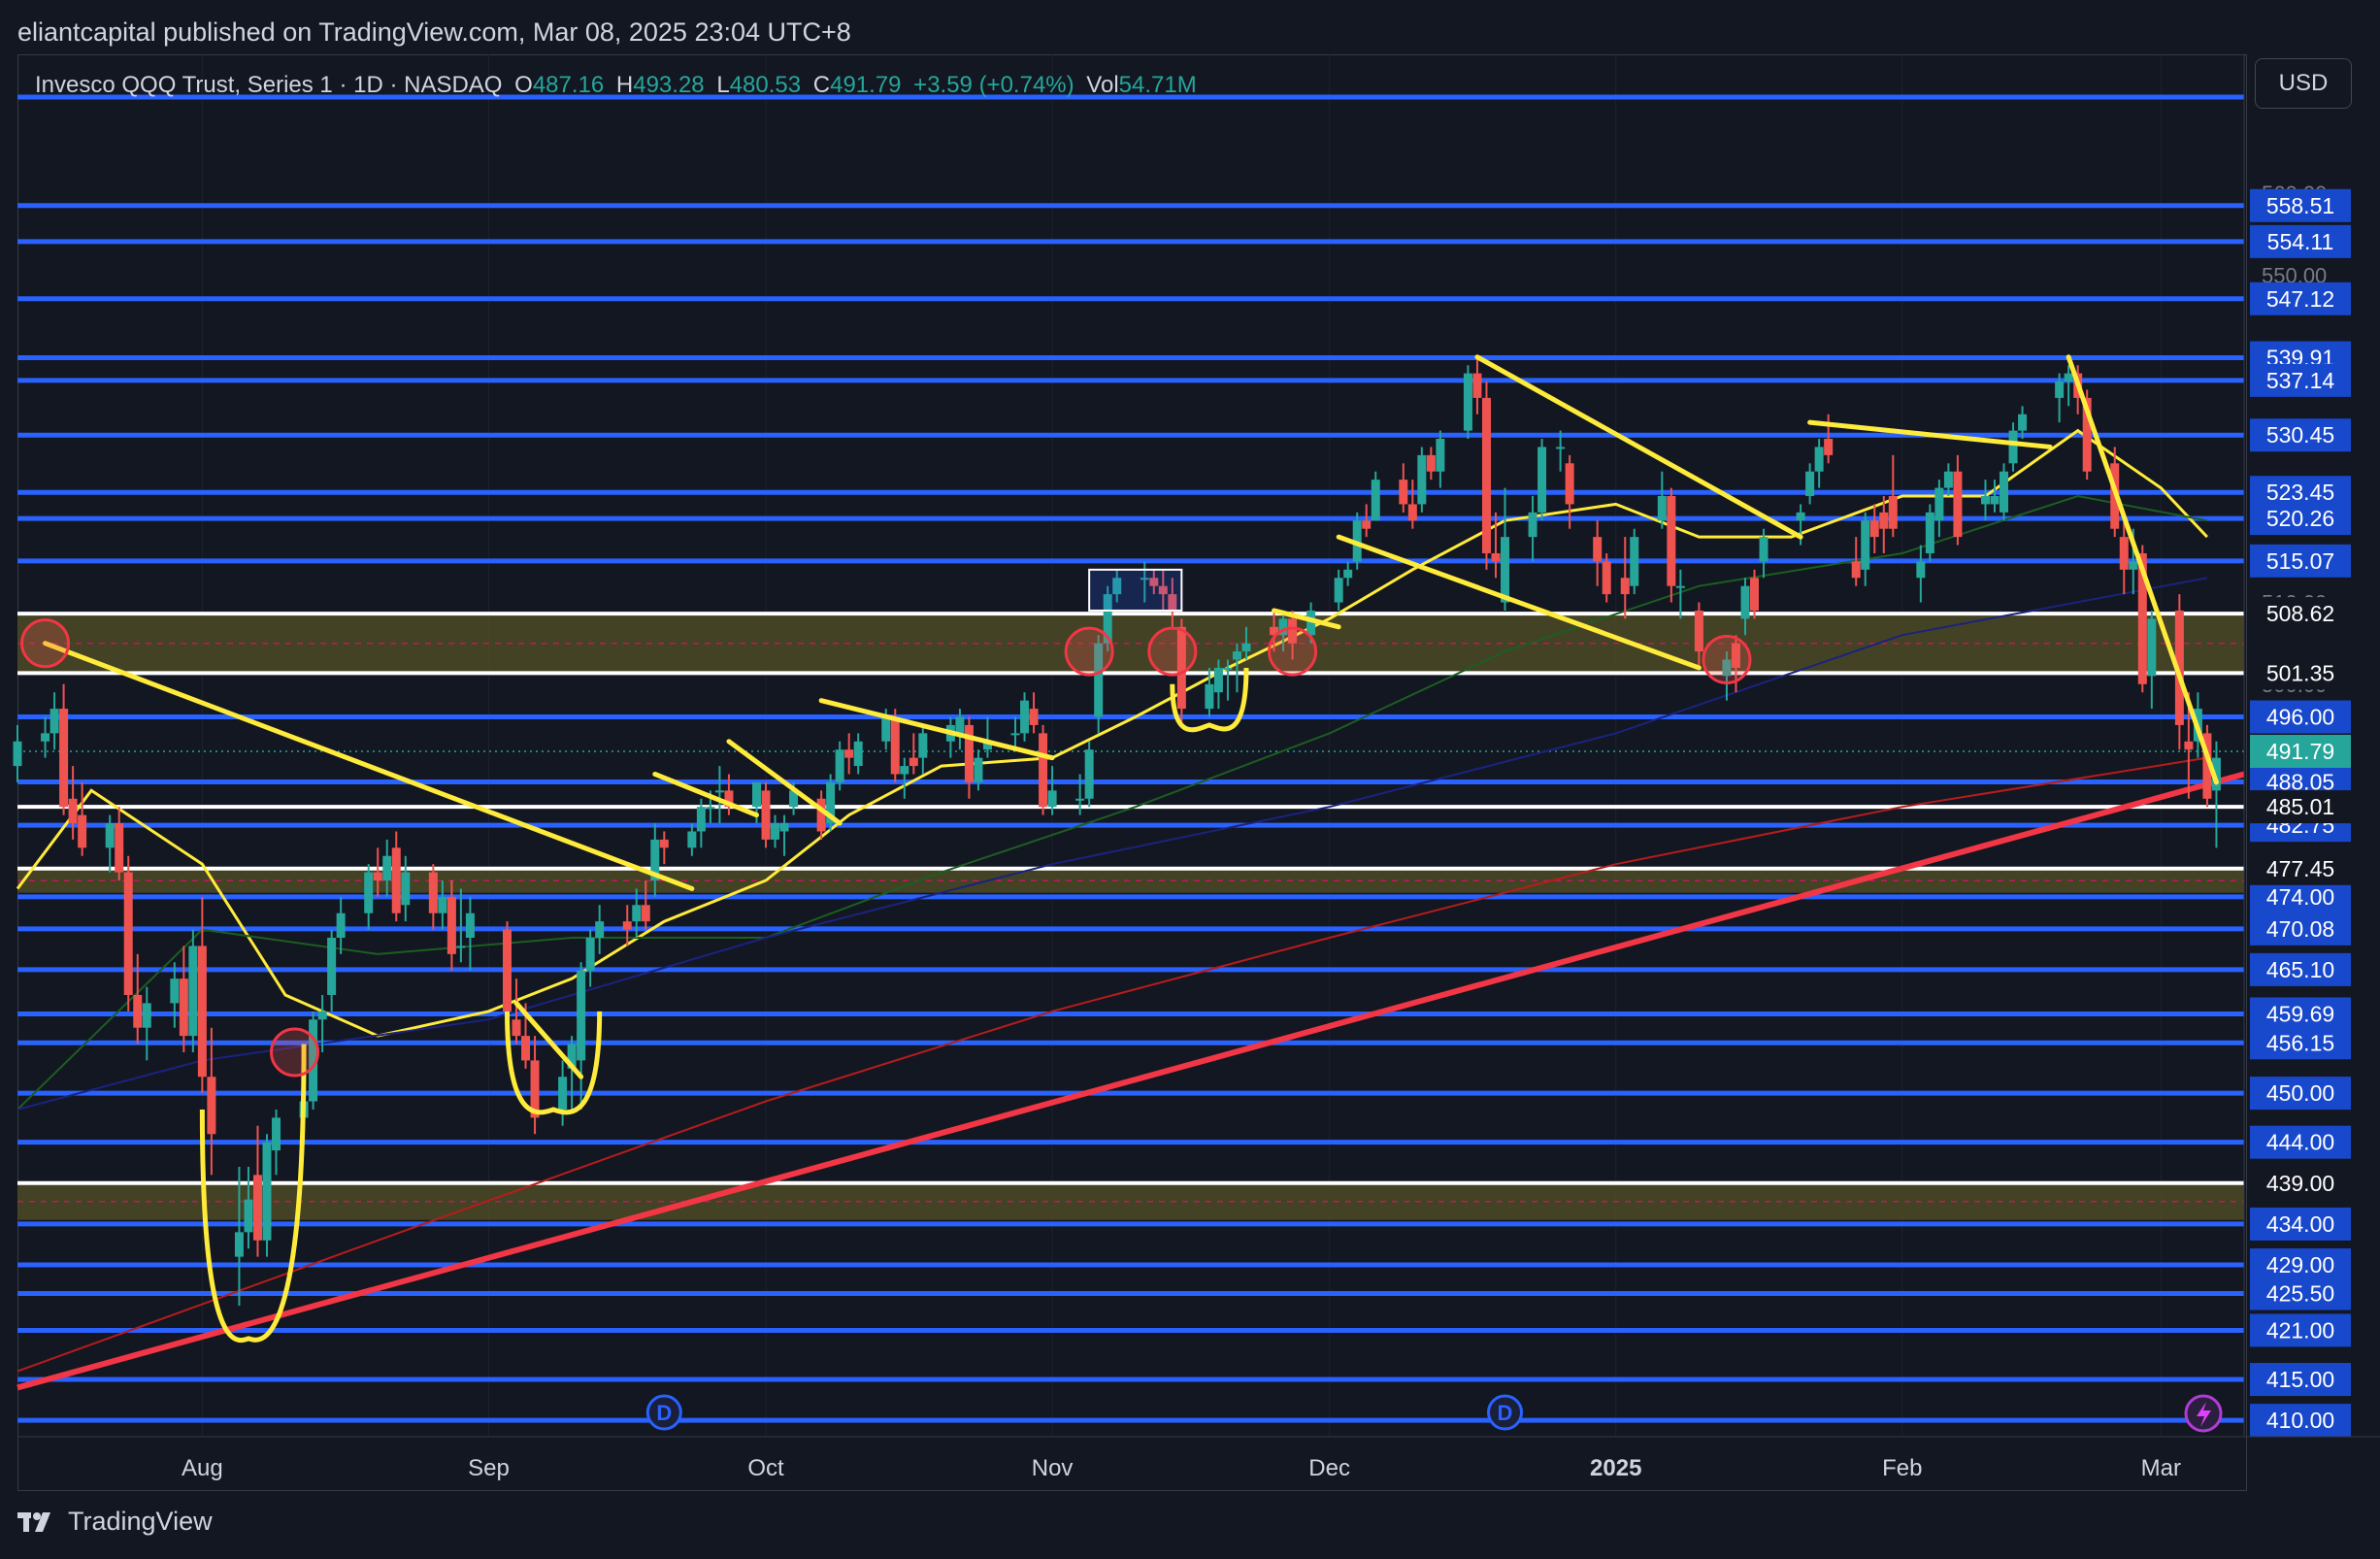  Describe the element at coordinates (664, 1413) in the screenshot. I see `event-marker-label-0: D` at that location.